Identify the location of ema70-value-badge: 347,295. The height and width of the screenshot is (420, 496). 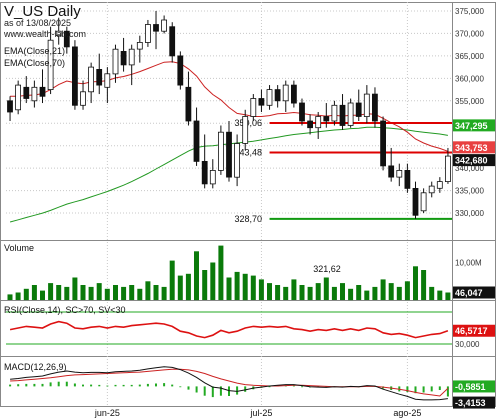
(471, 126).